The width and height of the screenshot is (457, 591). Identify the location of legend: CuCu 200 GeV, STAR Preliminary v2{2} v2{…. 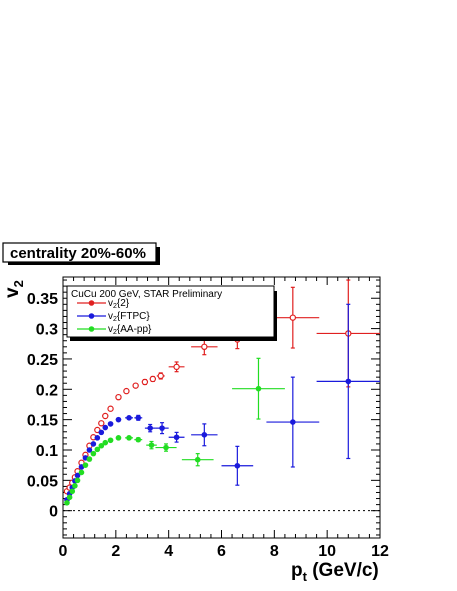
(171, 313).